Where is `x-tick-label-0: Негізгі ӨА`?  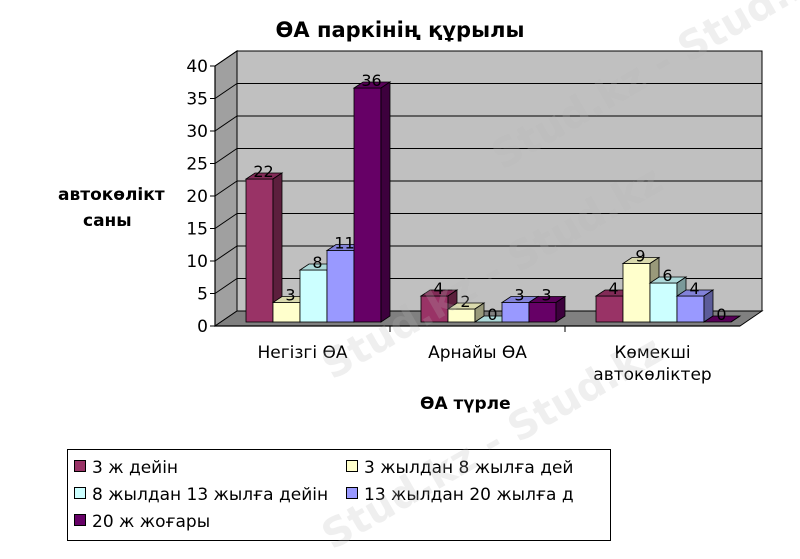
x-tick-label-0: Негізгі ӨА is located at coordinates (302, 353).